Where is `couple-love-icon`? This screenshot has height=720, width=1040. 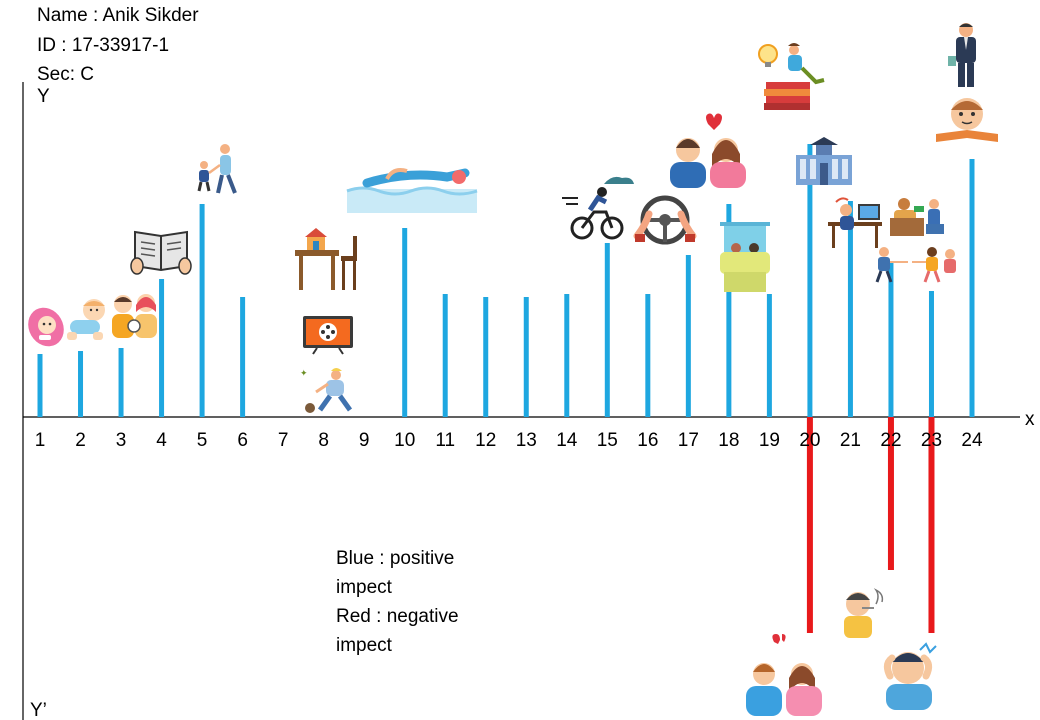
couple-love-icon is located at coordinates (708, 150).